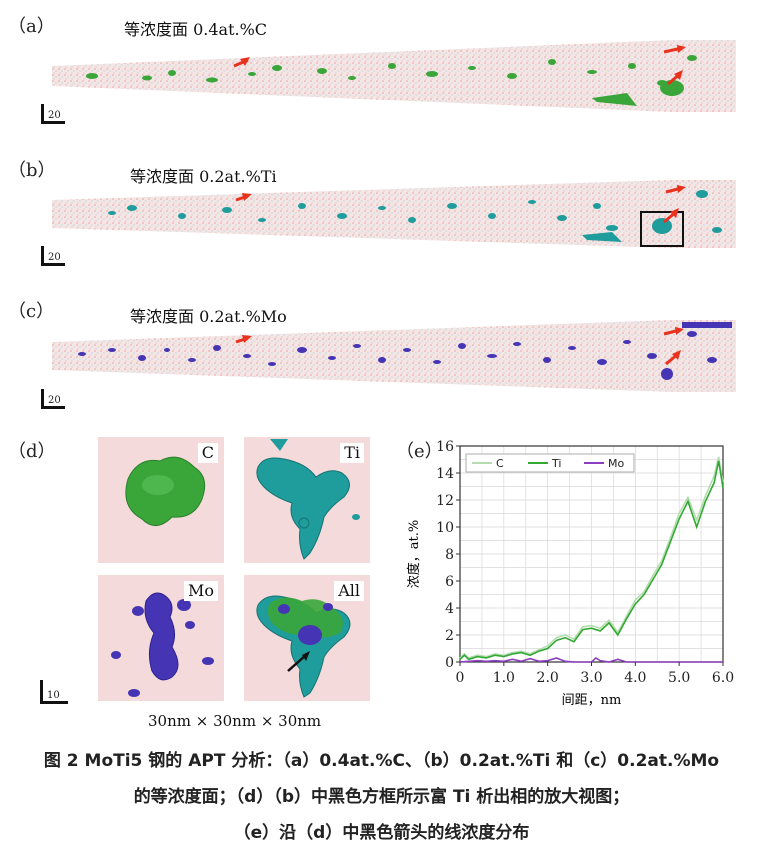  What do you see at coordinates (31, 311) in the screenshot?
I see `panel-c-letter: （c）` at bounding box center [31, 311].